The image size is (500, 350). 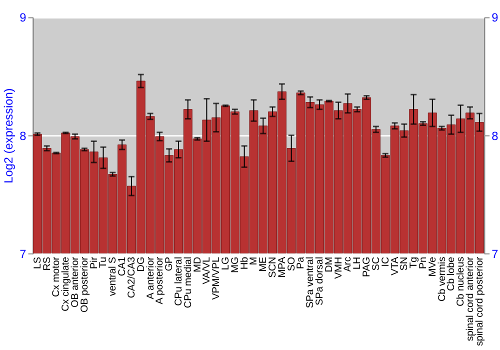 I want to click on x-tick-label: VTA, so click(x=395, y=266).